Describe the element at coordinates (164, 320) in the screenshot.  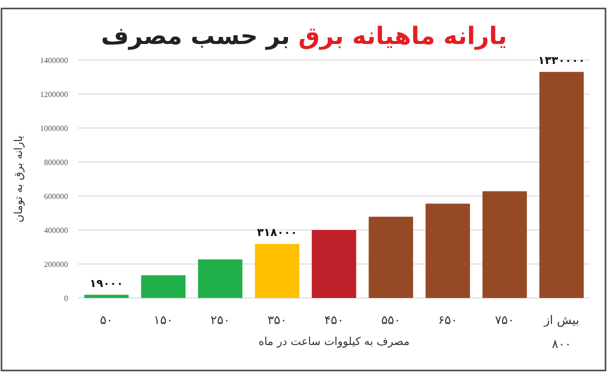
I see `x-tick-label: ۱۵۰` at that location.